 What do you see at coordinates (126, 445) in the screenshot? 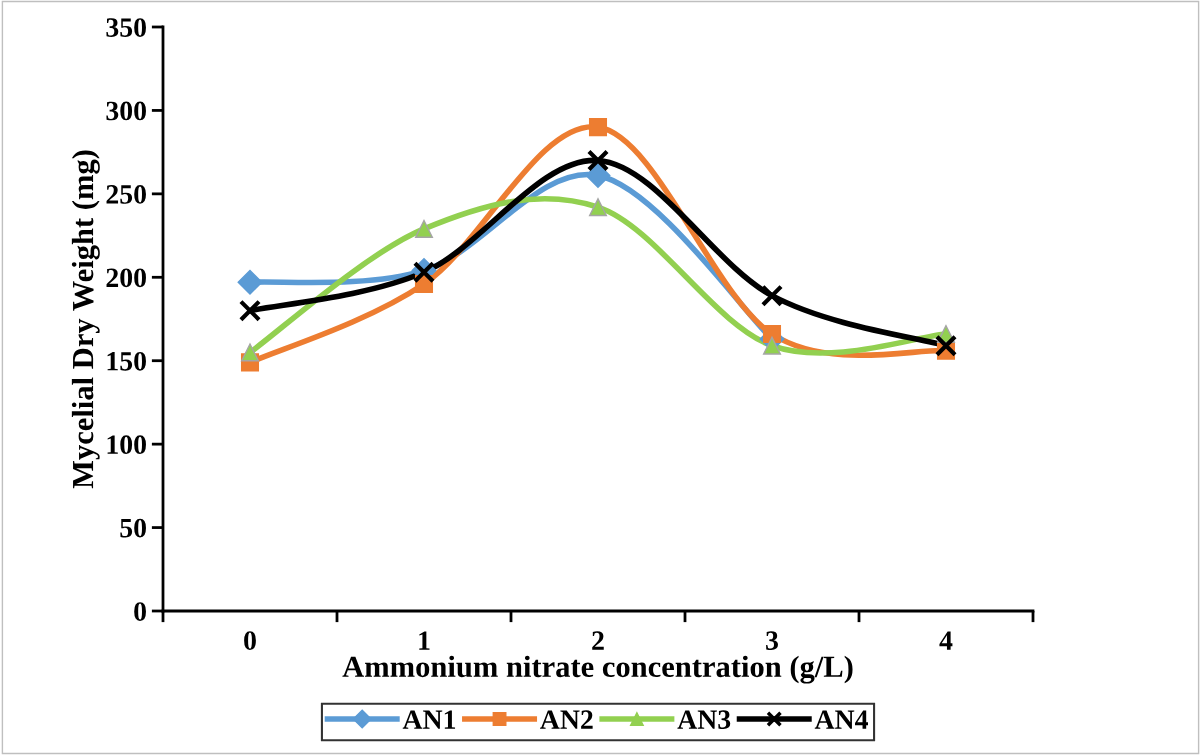
I see `y-tick-label: 100` at bounding box center [126, 445].